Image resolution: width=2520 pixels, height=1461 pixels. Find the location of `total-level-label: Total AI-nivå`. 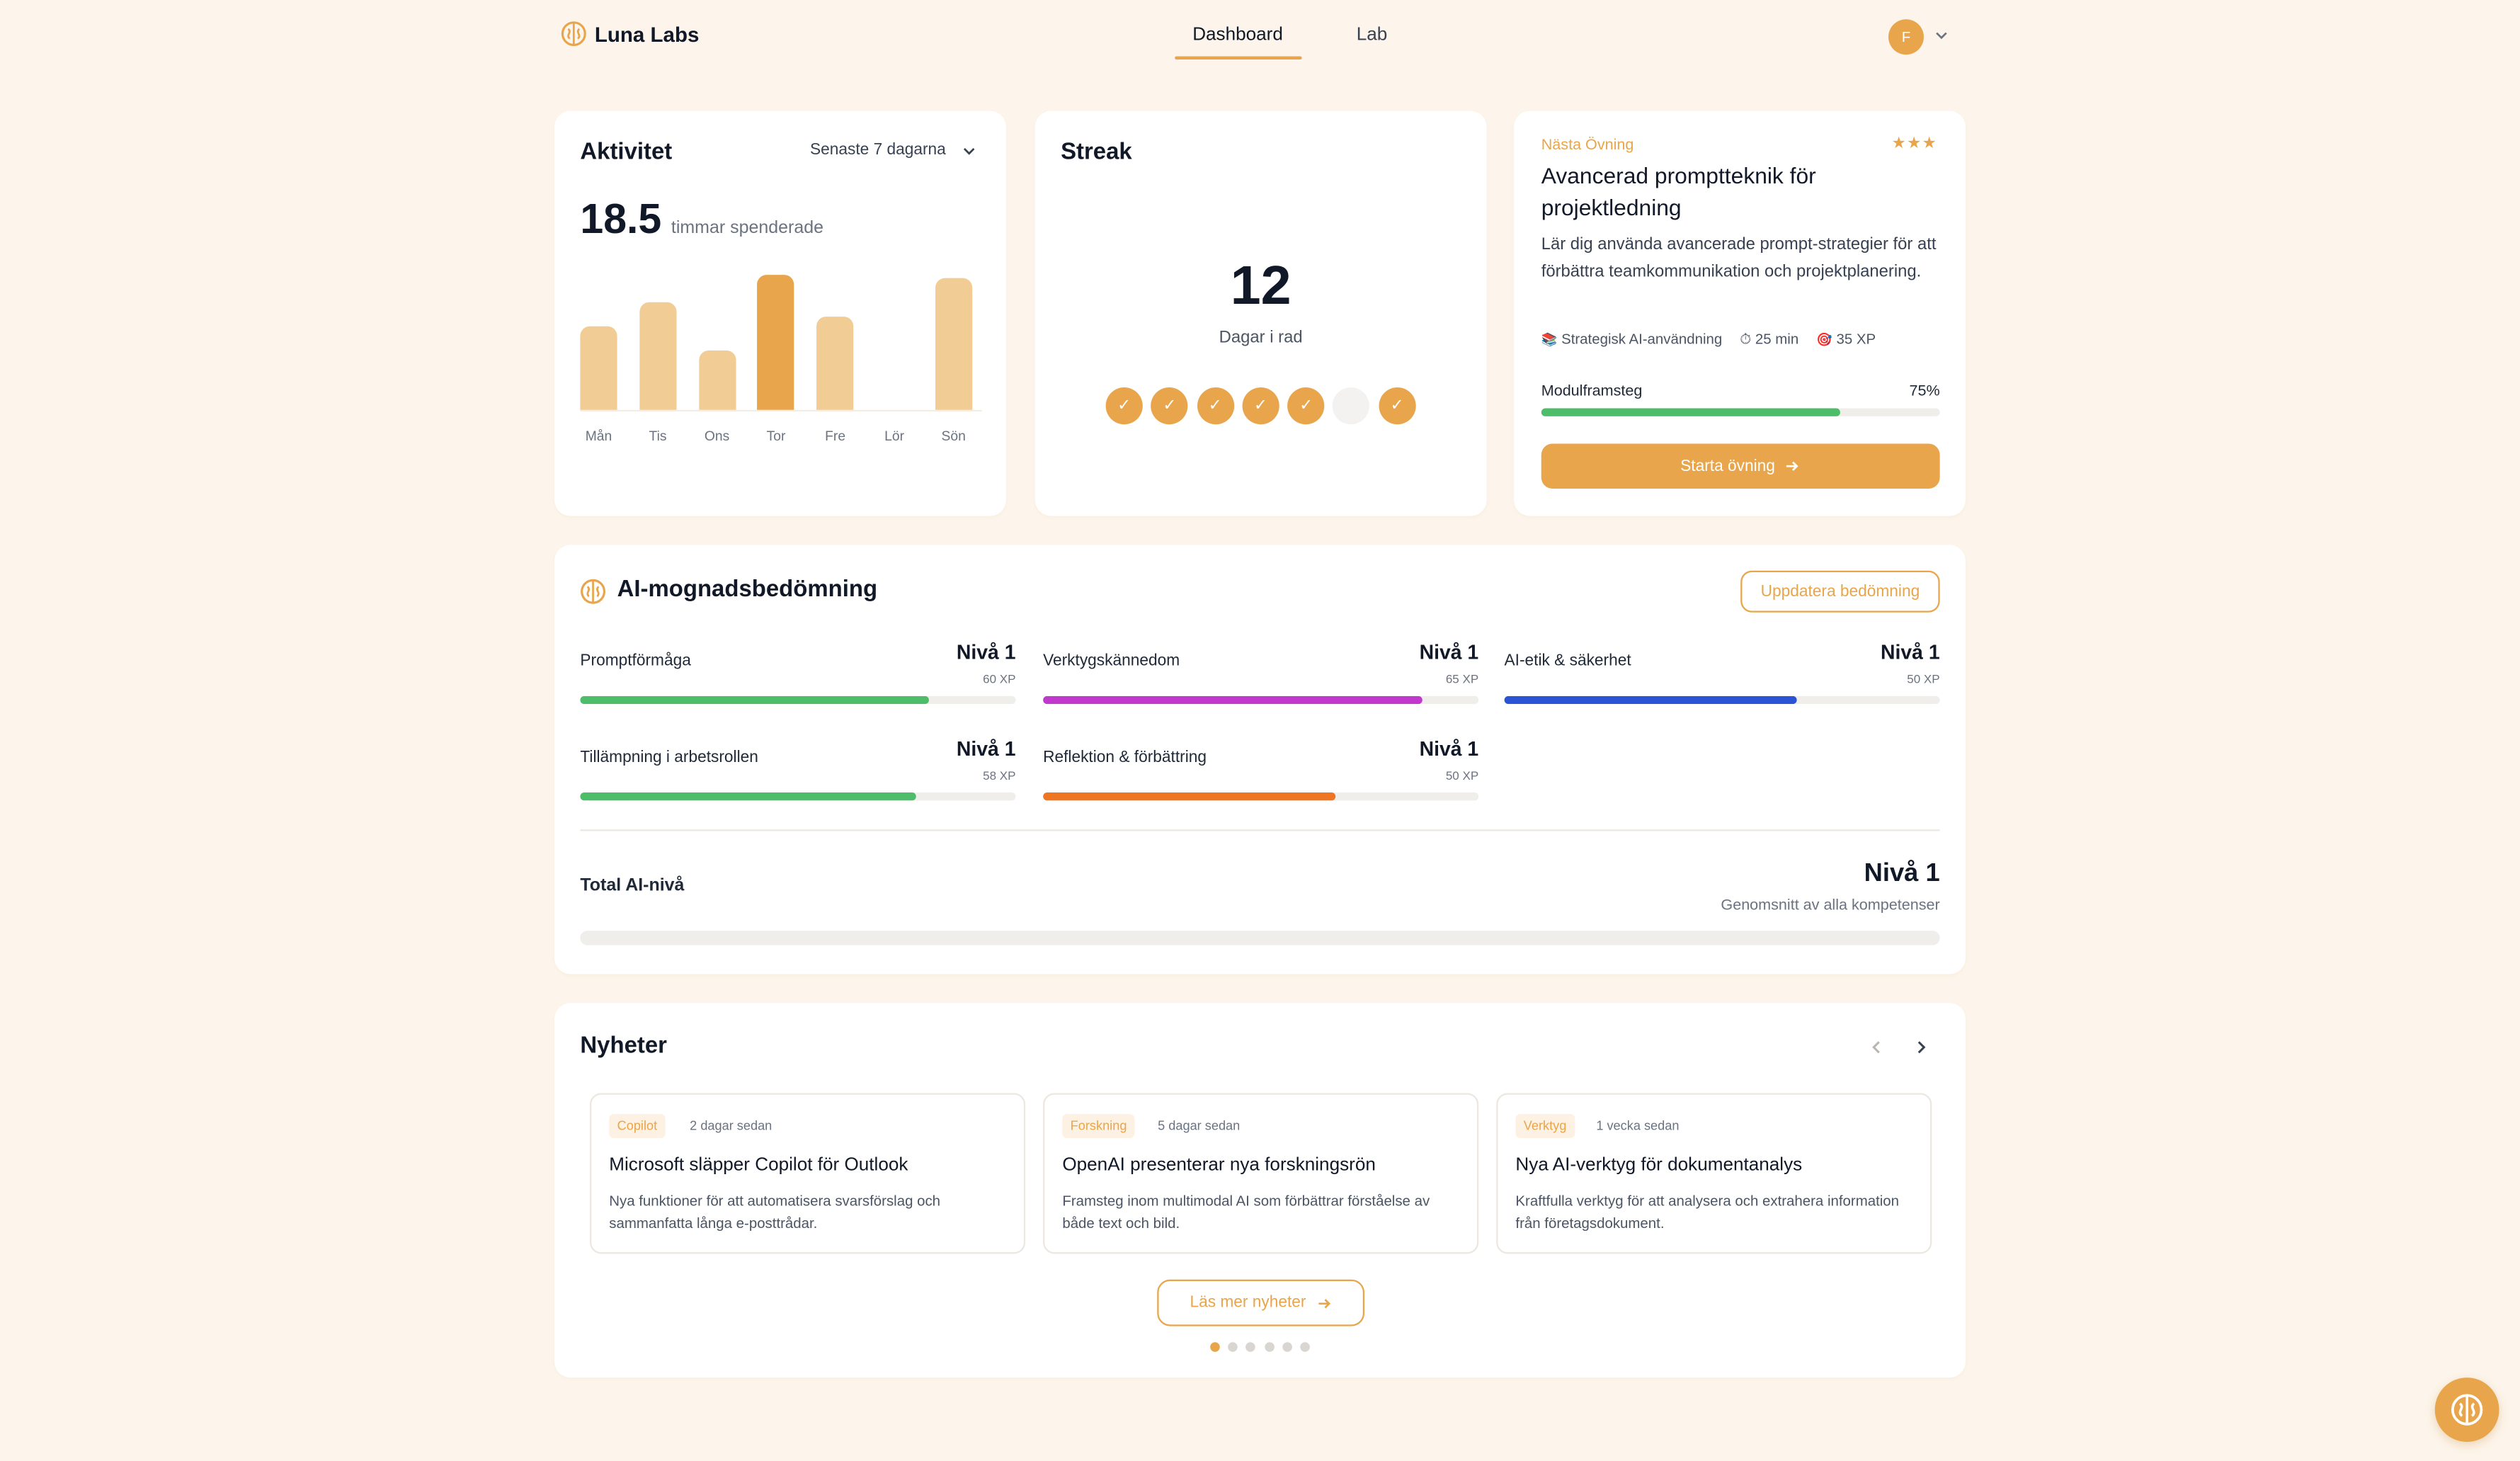

total-level-label: Total AI-nivå is located at coordinates (632, 886).